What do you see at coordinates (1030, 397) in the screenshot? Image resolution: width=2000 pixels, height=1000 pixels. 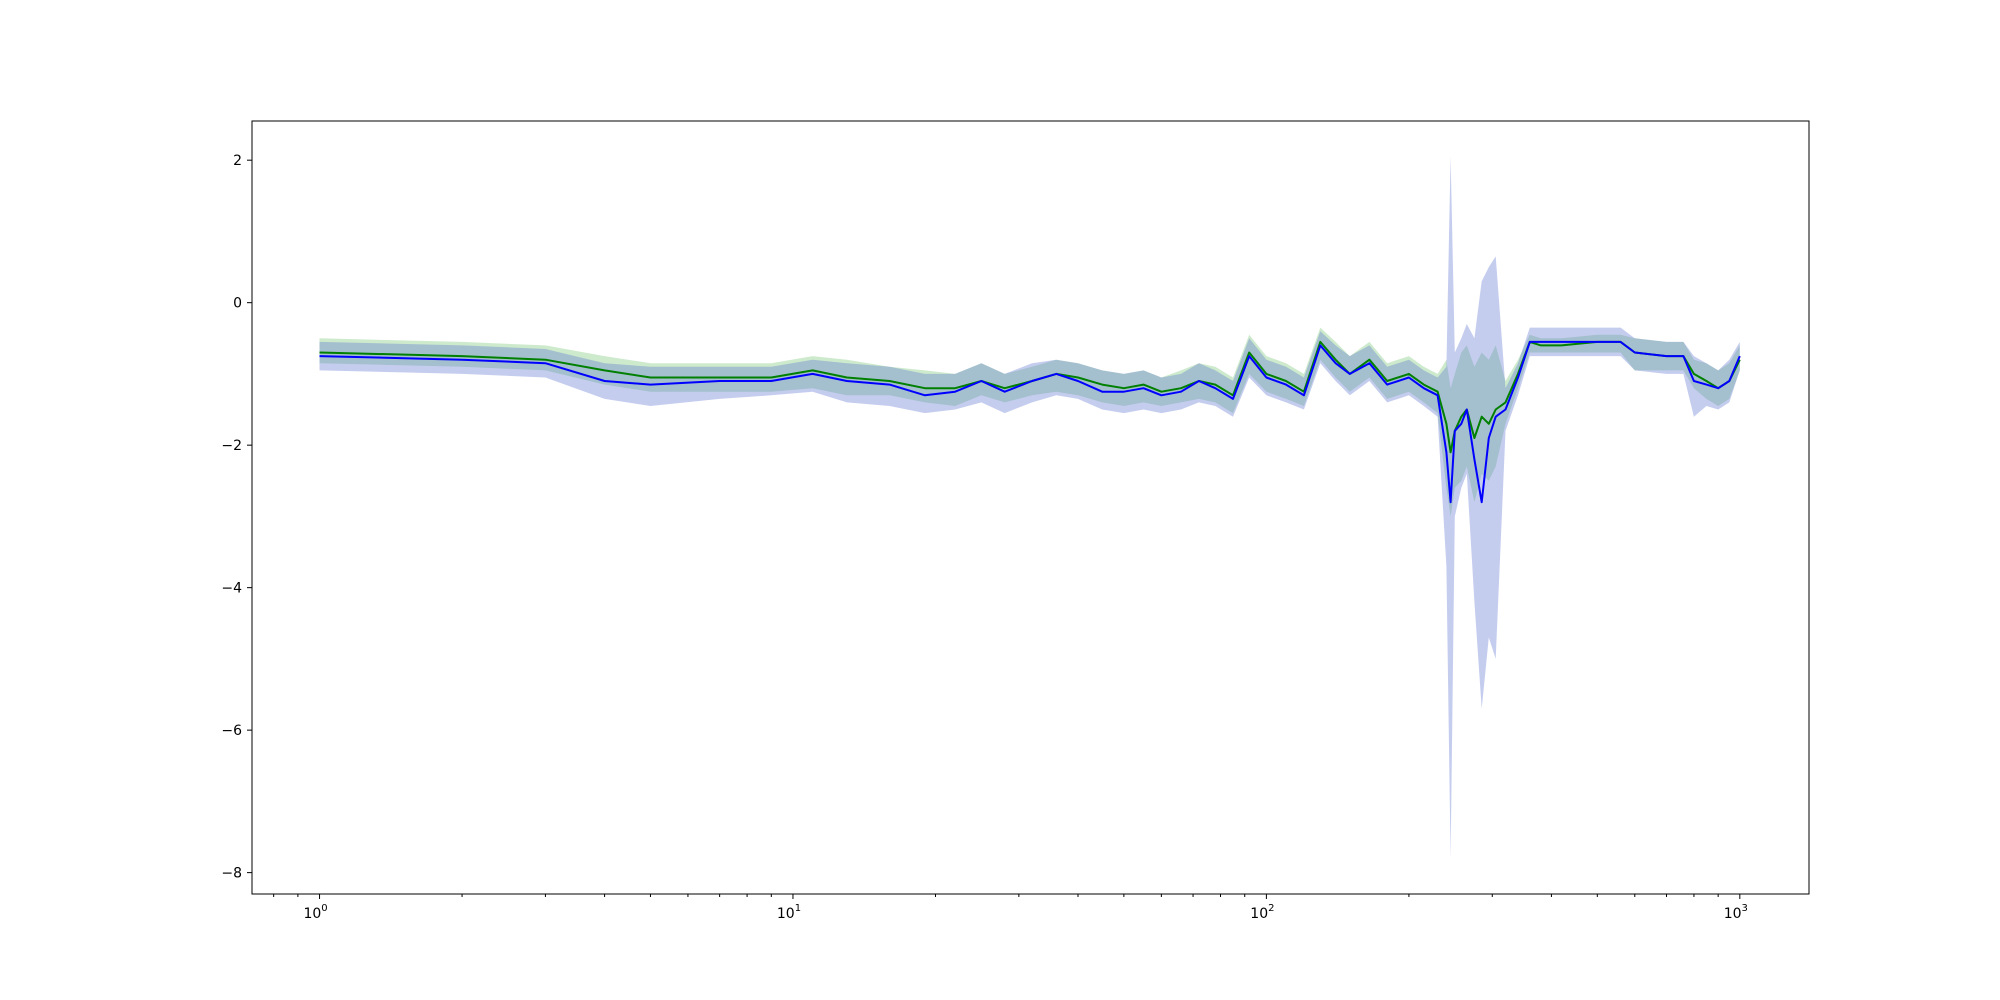 I see `series-1-line` at bounding box center [1030, 397].